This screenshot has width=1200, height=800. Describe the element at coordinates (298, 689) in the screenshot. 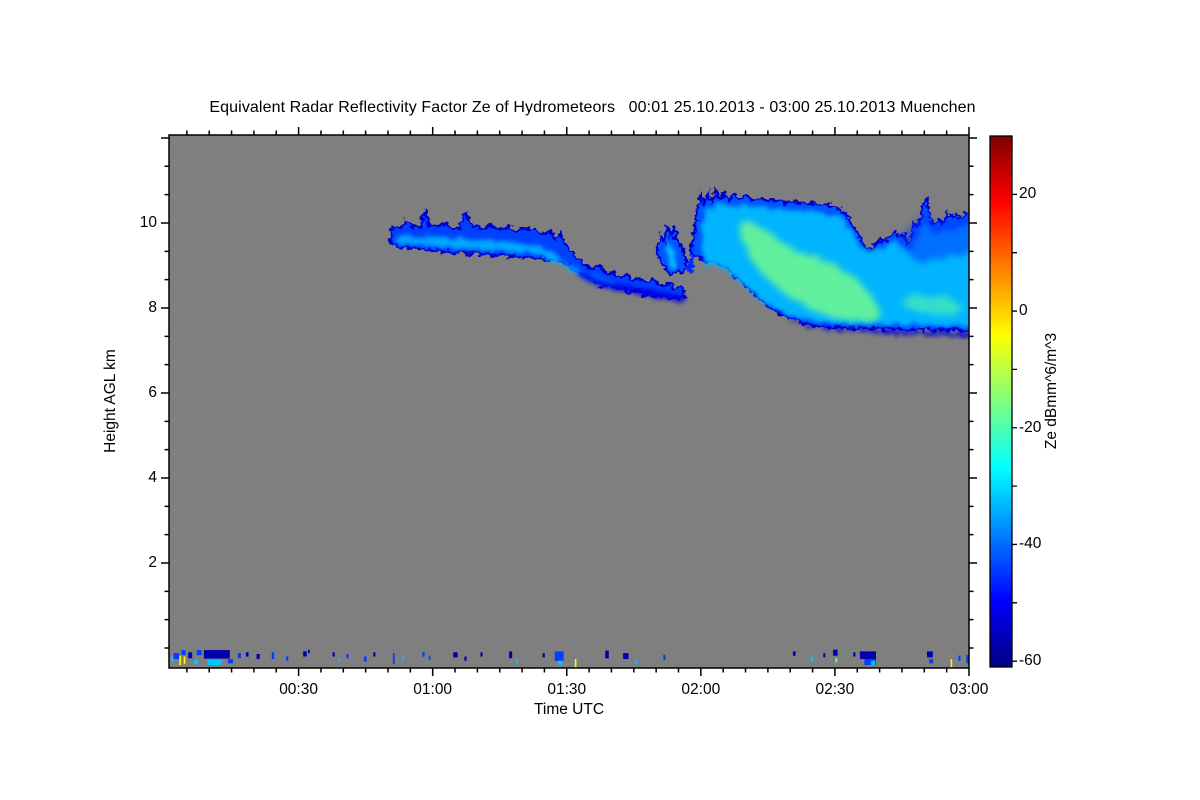

I see `x-tick-label: 00:30` at that location.